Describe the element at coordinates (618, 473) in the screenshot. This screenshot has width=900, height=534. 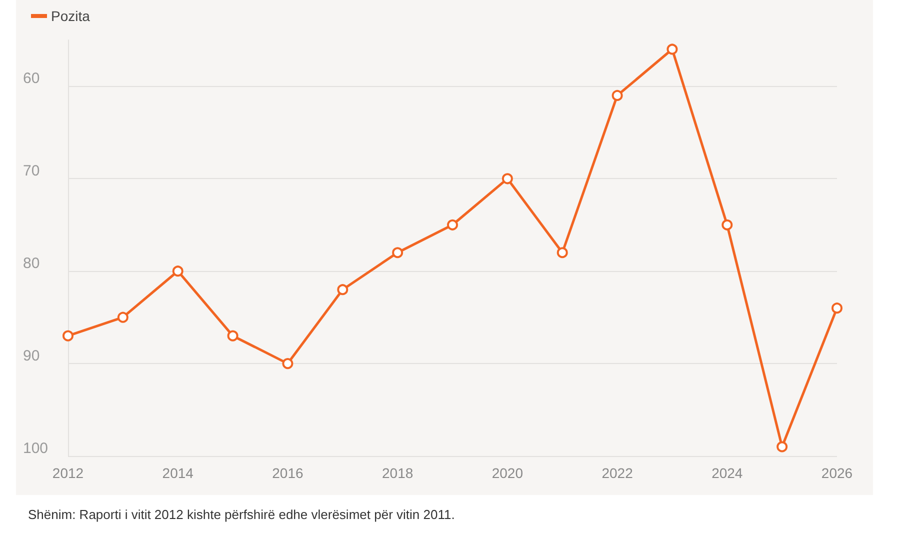
I see `x-tick-label: 2022` at that location.